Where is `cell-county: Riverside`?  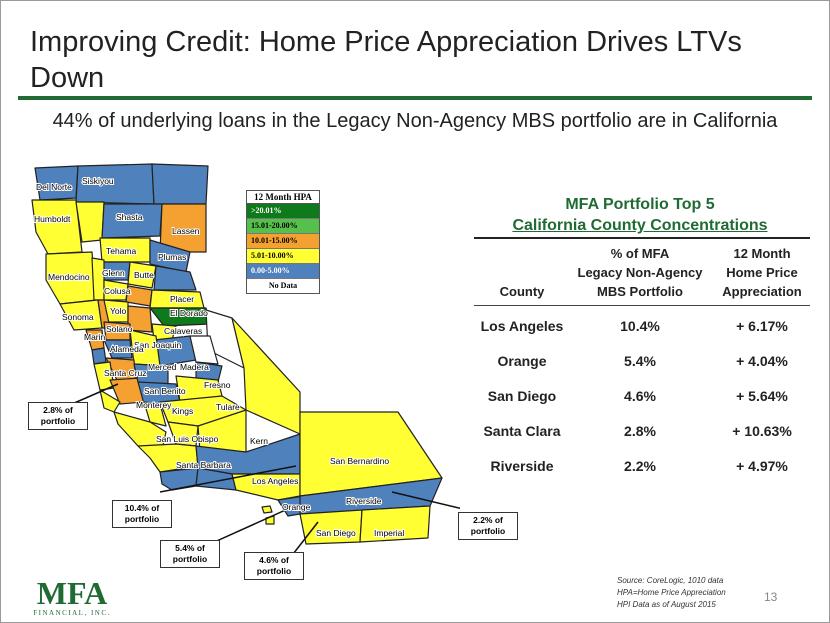
cell-county: Riverside is located at coordinates (522, 466).